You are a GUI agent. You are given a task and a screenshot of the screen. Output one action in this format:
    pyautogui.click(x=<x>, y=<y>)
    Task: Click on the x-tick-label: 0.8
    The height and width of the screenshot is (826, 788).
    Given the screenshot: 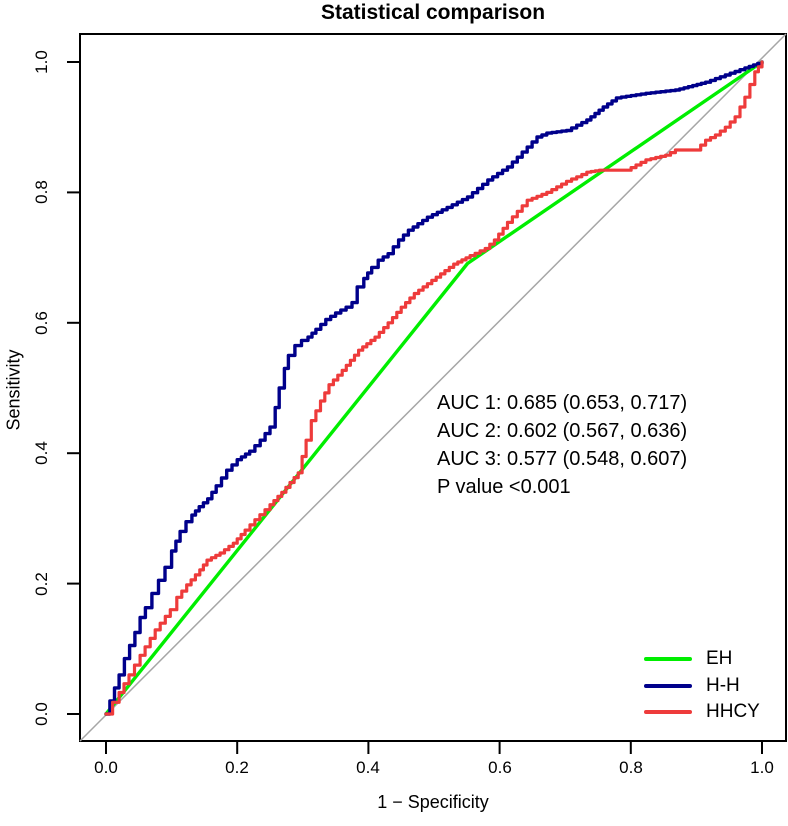 What is the action you would take?
    pyautogui.click(x=631, y=767)
    